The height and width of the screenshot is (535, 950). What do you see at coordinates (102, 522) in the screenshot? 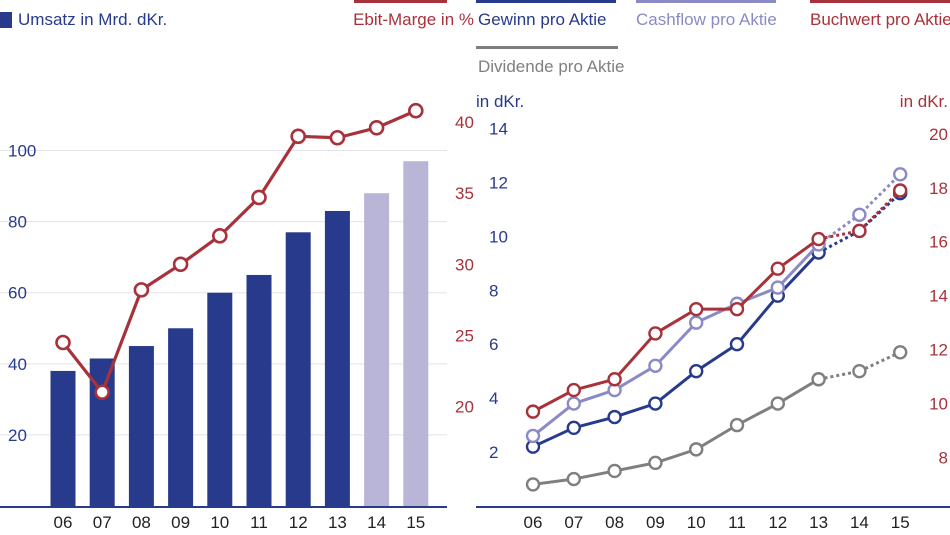
I see `left-x-tick-07: 07` at bounding box center [102, 522].